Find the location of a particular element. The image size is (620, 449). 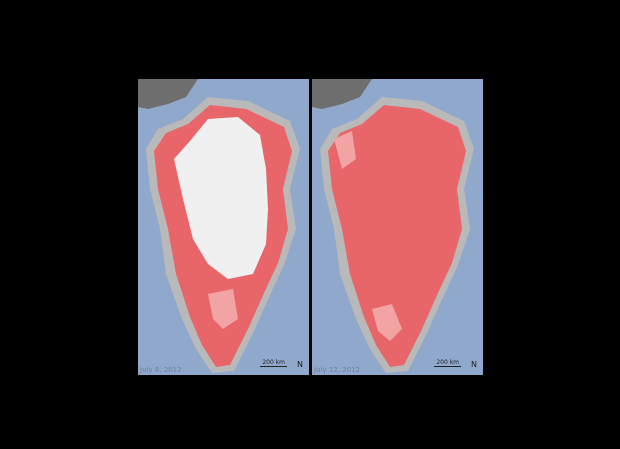

no-melt-area is located at coordinates (221, 198).